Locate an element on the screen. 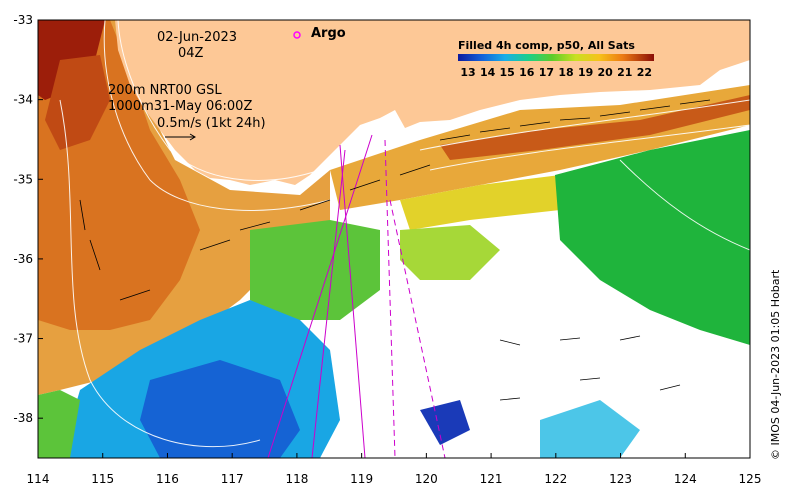  lon-tick-label: 116 is located at coordinates (167, 479).